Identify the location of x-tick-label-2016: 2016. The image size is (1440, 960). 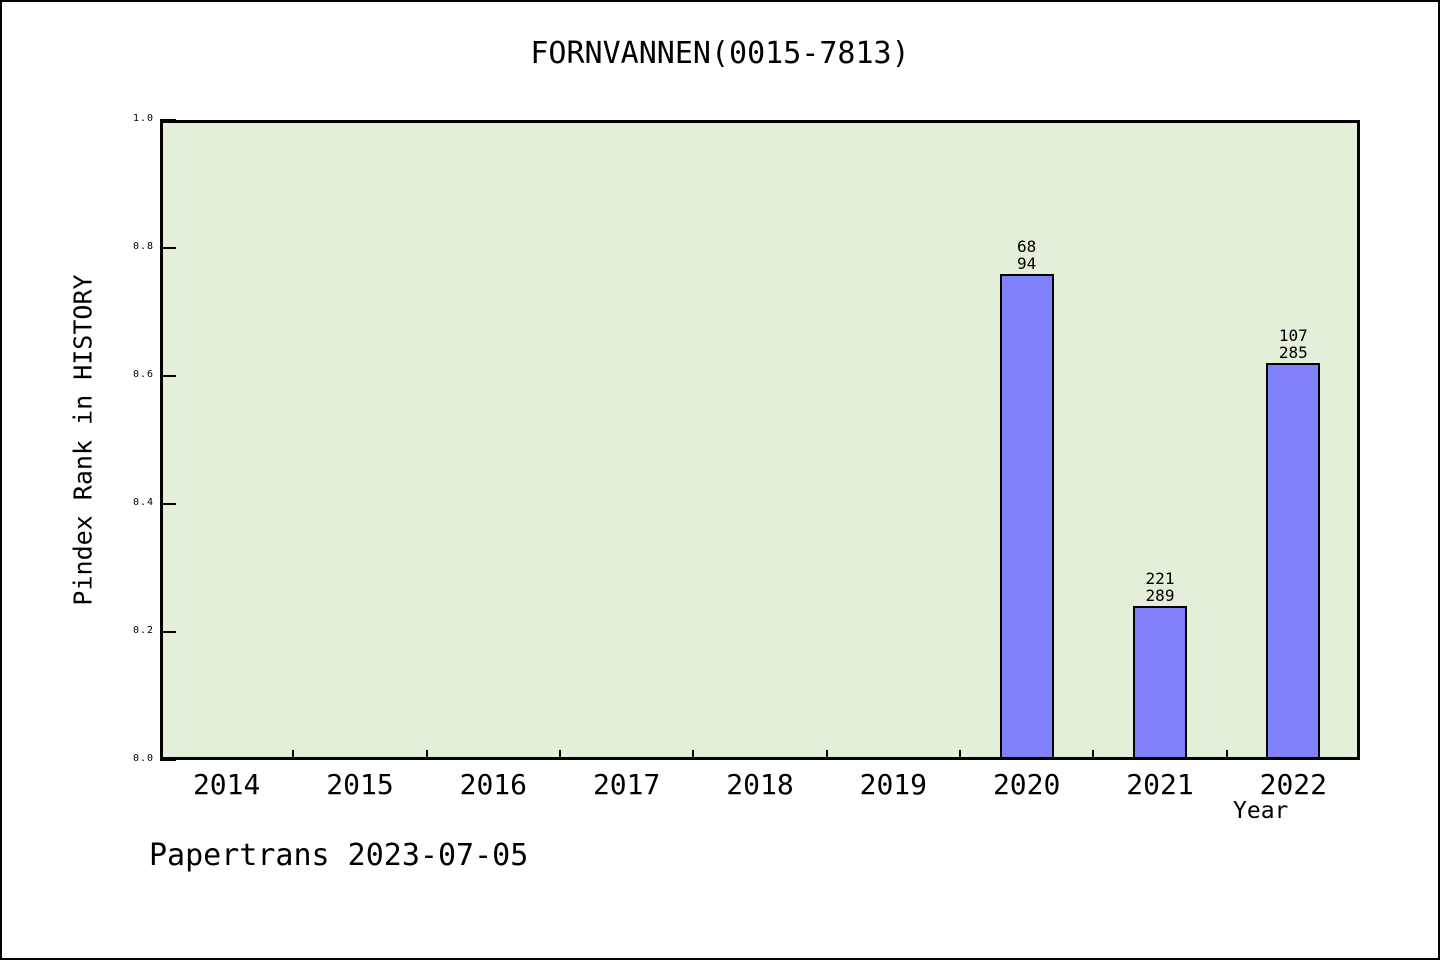
(493, 784).